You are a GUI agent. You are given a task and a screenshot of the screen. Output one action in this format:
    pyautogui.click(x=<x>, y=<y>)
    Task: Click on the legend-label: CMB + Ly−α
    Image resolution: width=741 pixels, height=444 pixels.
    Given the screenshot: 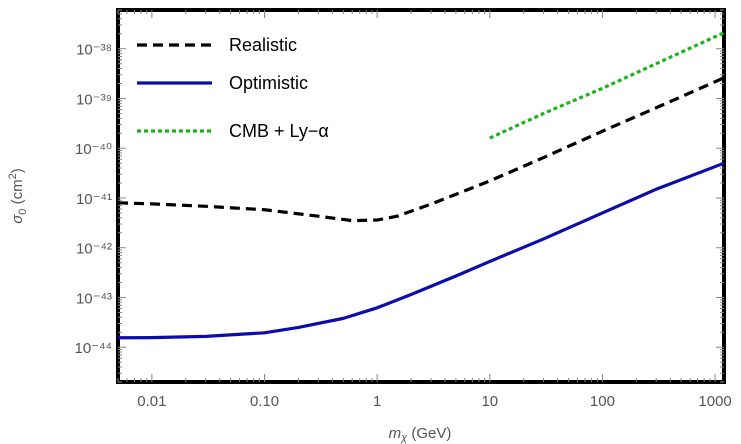 What is the action you would take?
    pyautogui.click(x=279, y=131)
    